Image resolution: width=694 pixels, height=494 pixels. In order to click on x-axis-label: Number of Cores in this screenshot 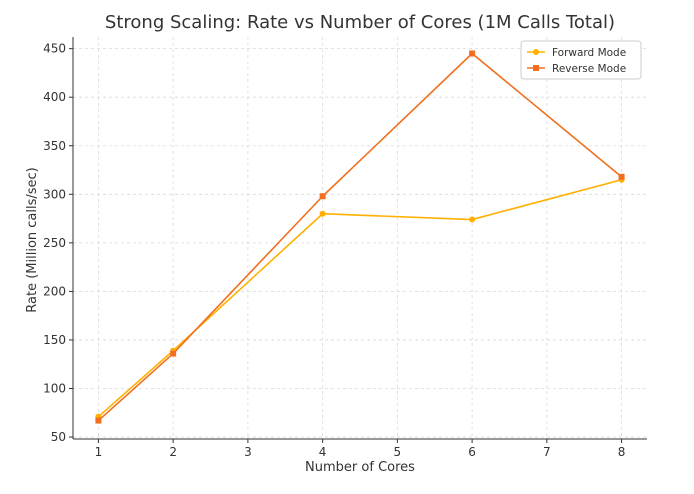, I will do `click(360, 467)`.